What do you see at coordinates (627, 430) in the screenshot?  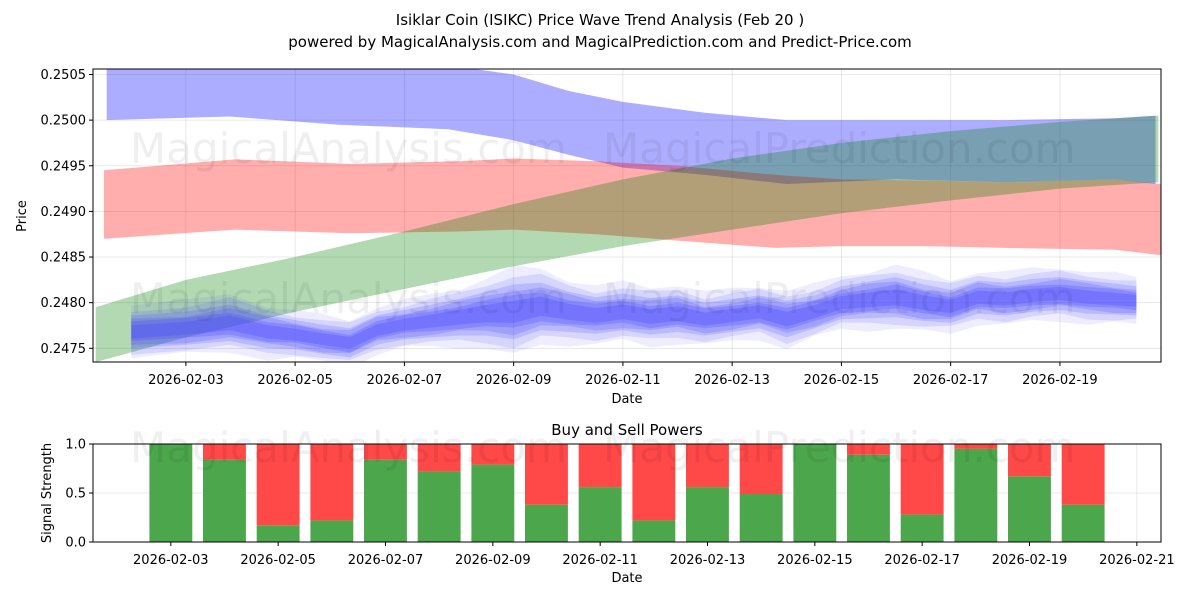 I see `buy-sell-title: Buy and Sell Powers` at bounding box center [627, 430].